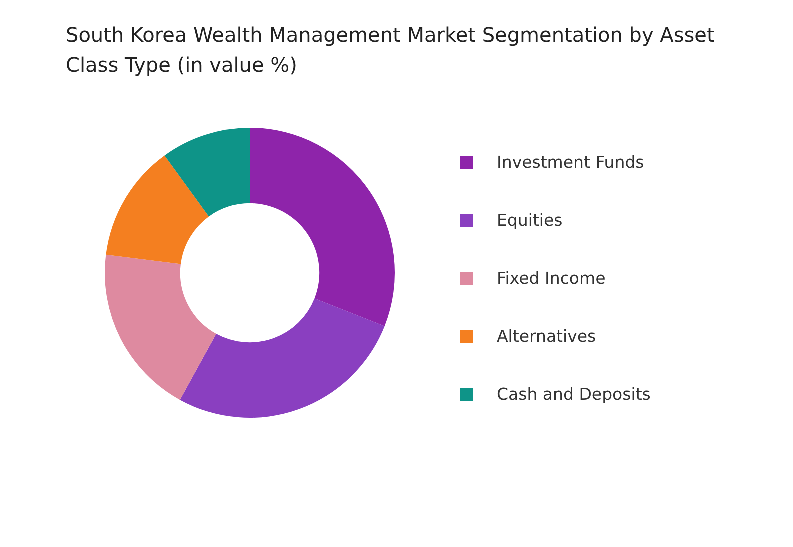 The width and height of the screenshot is (793, 547). What do you see at coordinates (574, 394) in the screenshot?
I see `legend-label: Cash and Deposits` at bounding box center [574, 394].